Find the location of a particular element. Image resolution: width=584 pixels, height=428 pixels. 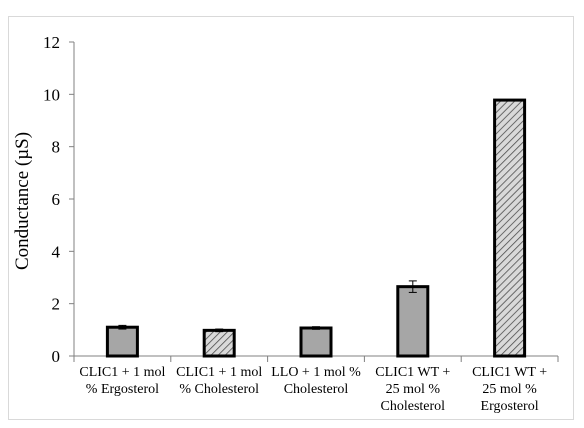

y-tick-label: 10 is located at coordinates (51, 94).